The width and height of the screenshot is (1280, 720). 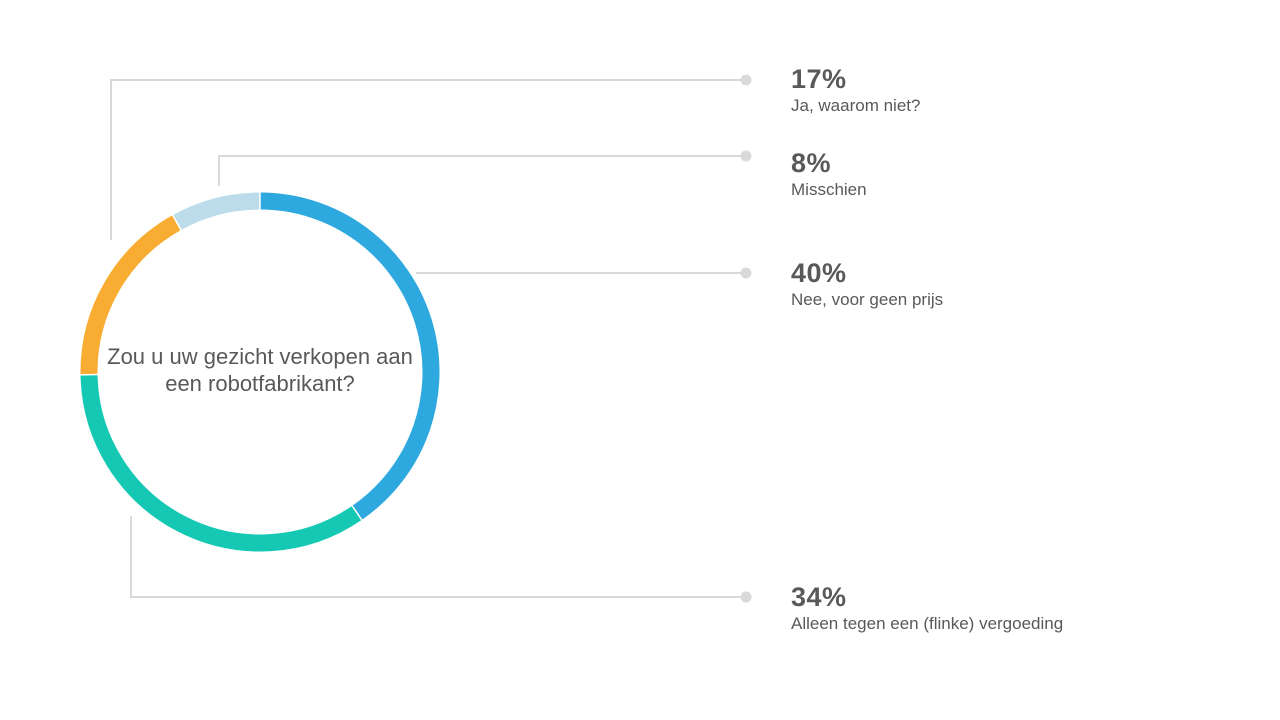 I want to click on legend-label-alleen: Alleen tegen een (flinke) vergoeding, so click(x=927, y=623).